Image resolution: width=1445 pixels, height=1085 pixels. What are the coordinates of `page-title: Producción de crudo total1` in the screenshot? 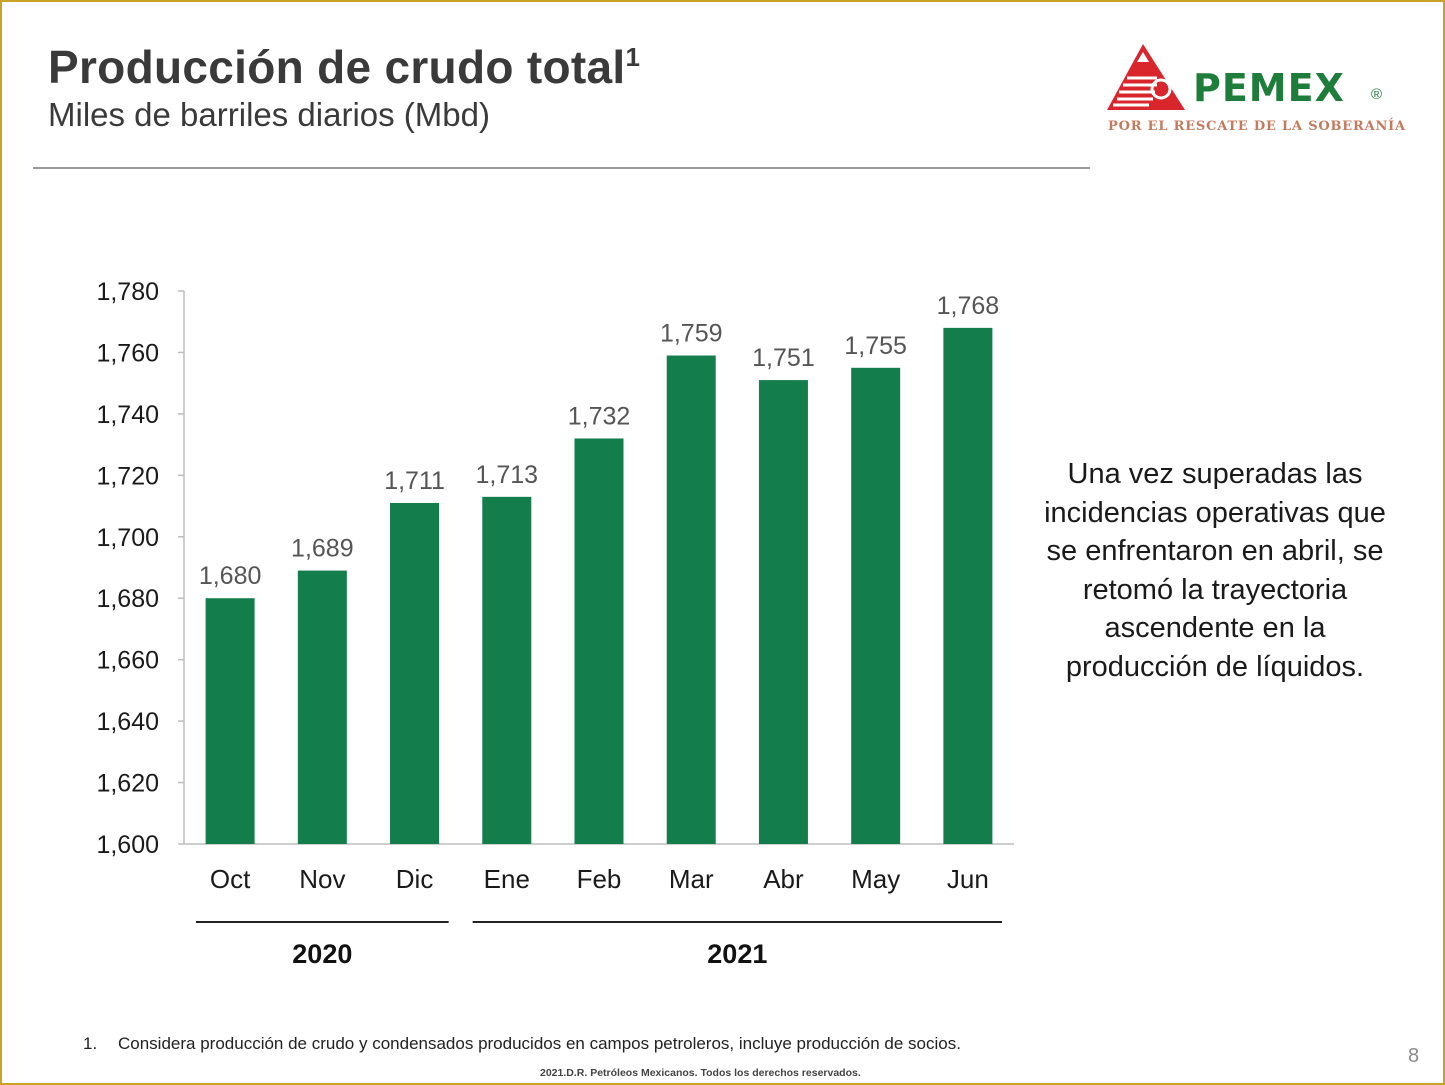 It's located at (344, 67).